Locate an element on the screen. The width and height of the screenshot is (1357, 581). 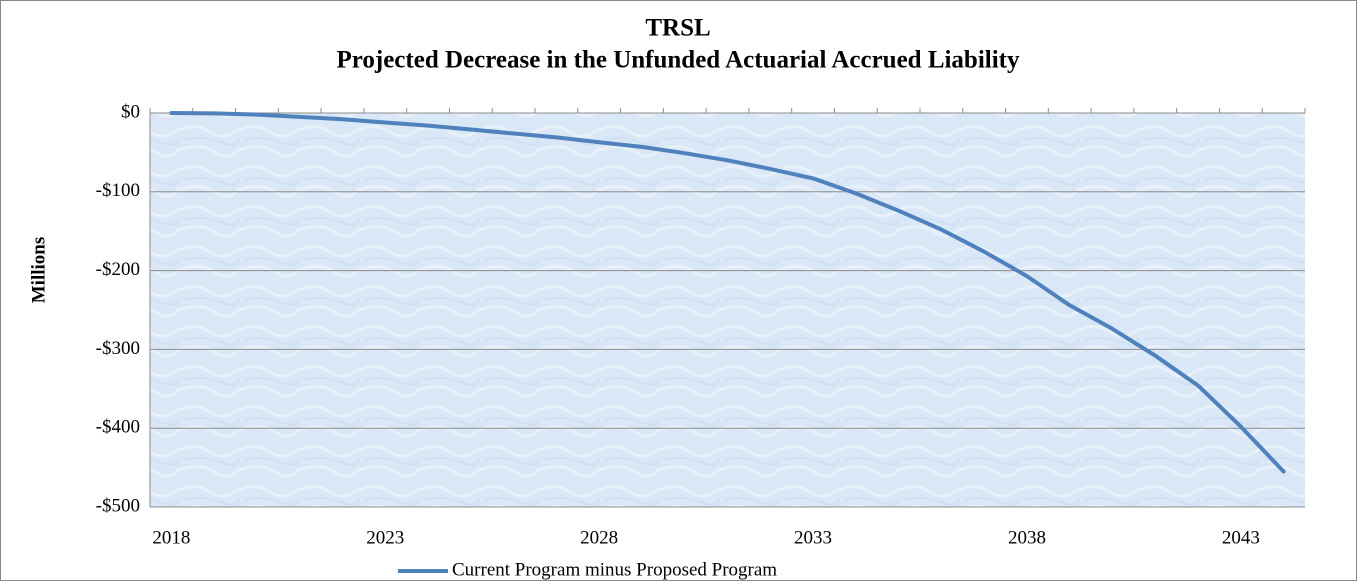
x-tick-label: 2038 is located at coordinates (1027, 537).